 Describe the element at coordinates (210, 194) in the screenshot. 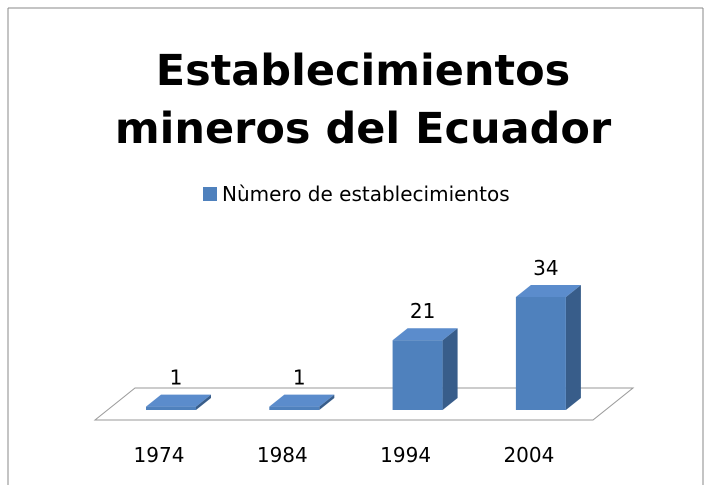

I see `legend-swatch` at that location.